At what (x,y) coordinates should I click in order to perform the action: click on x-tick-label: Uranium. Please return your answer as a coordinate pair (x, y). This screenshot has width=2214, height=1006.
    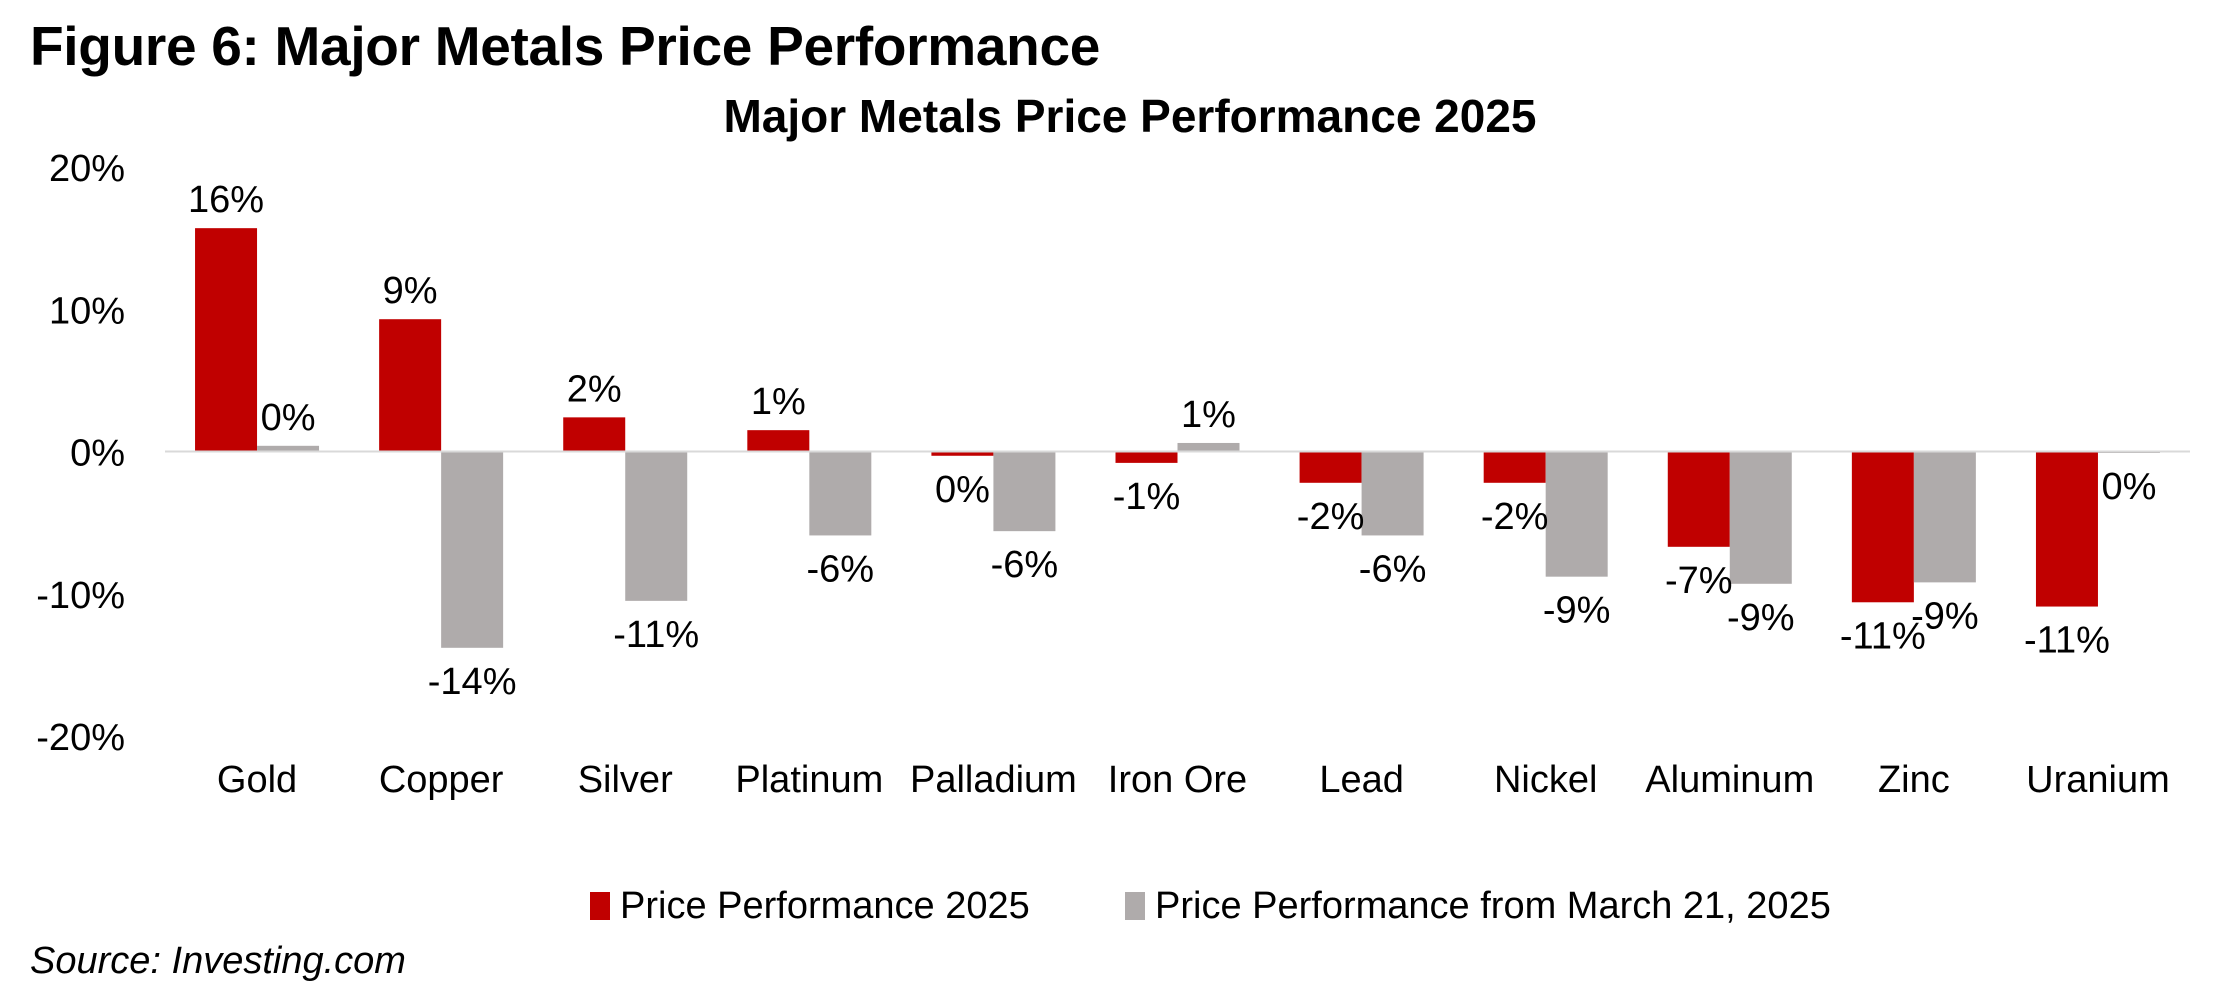
    Looking at the image, I should click on (2098, 780).